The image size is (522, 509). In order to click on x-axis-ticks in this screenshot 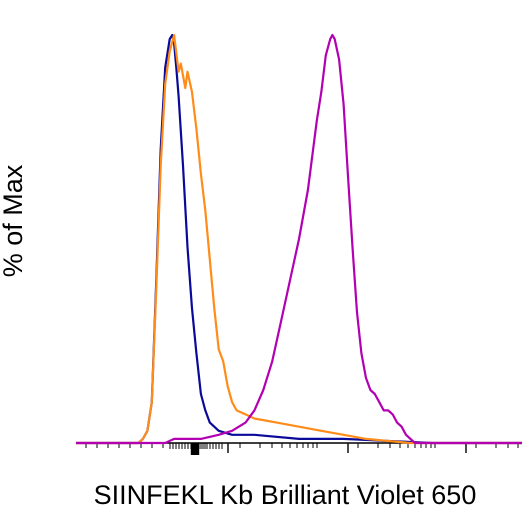, I will do `click(302, 449)`.